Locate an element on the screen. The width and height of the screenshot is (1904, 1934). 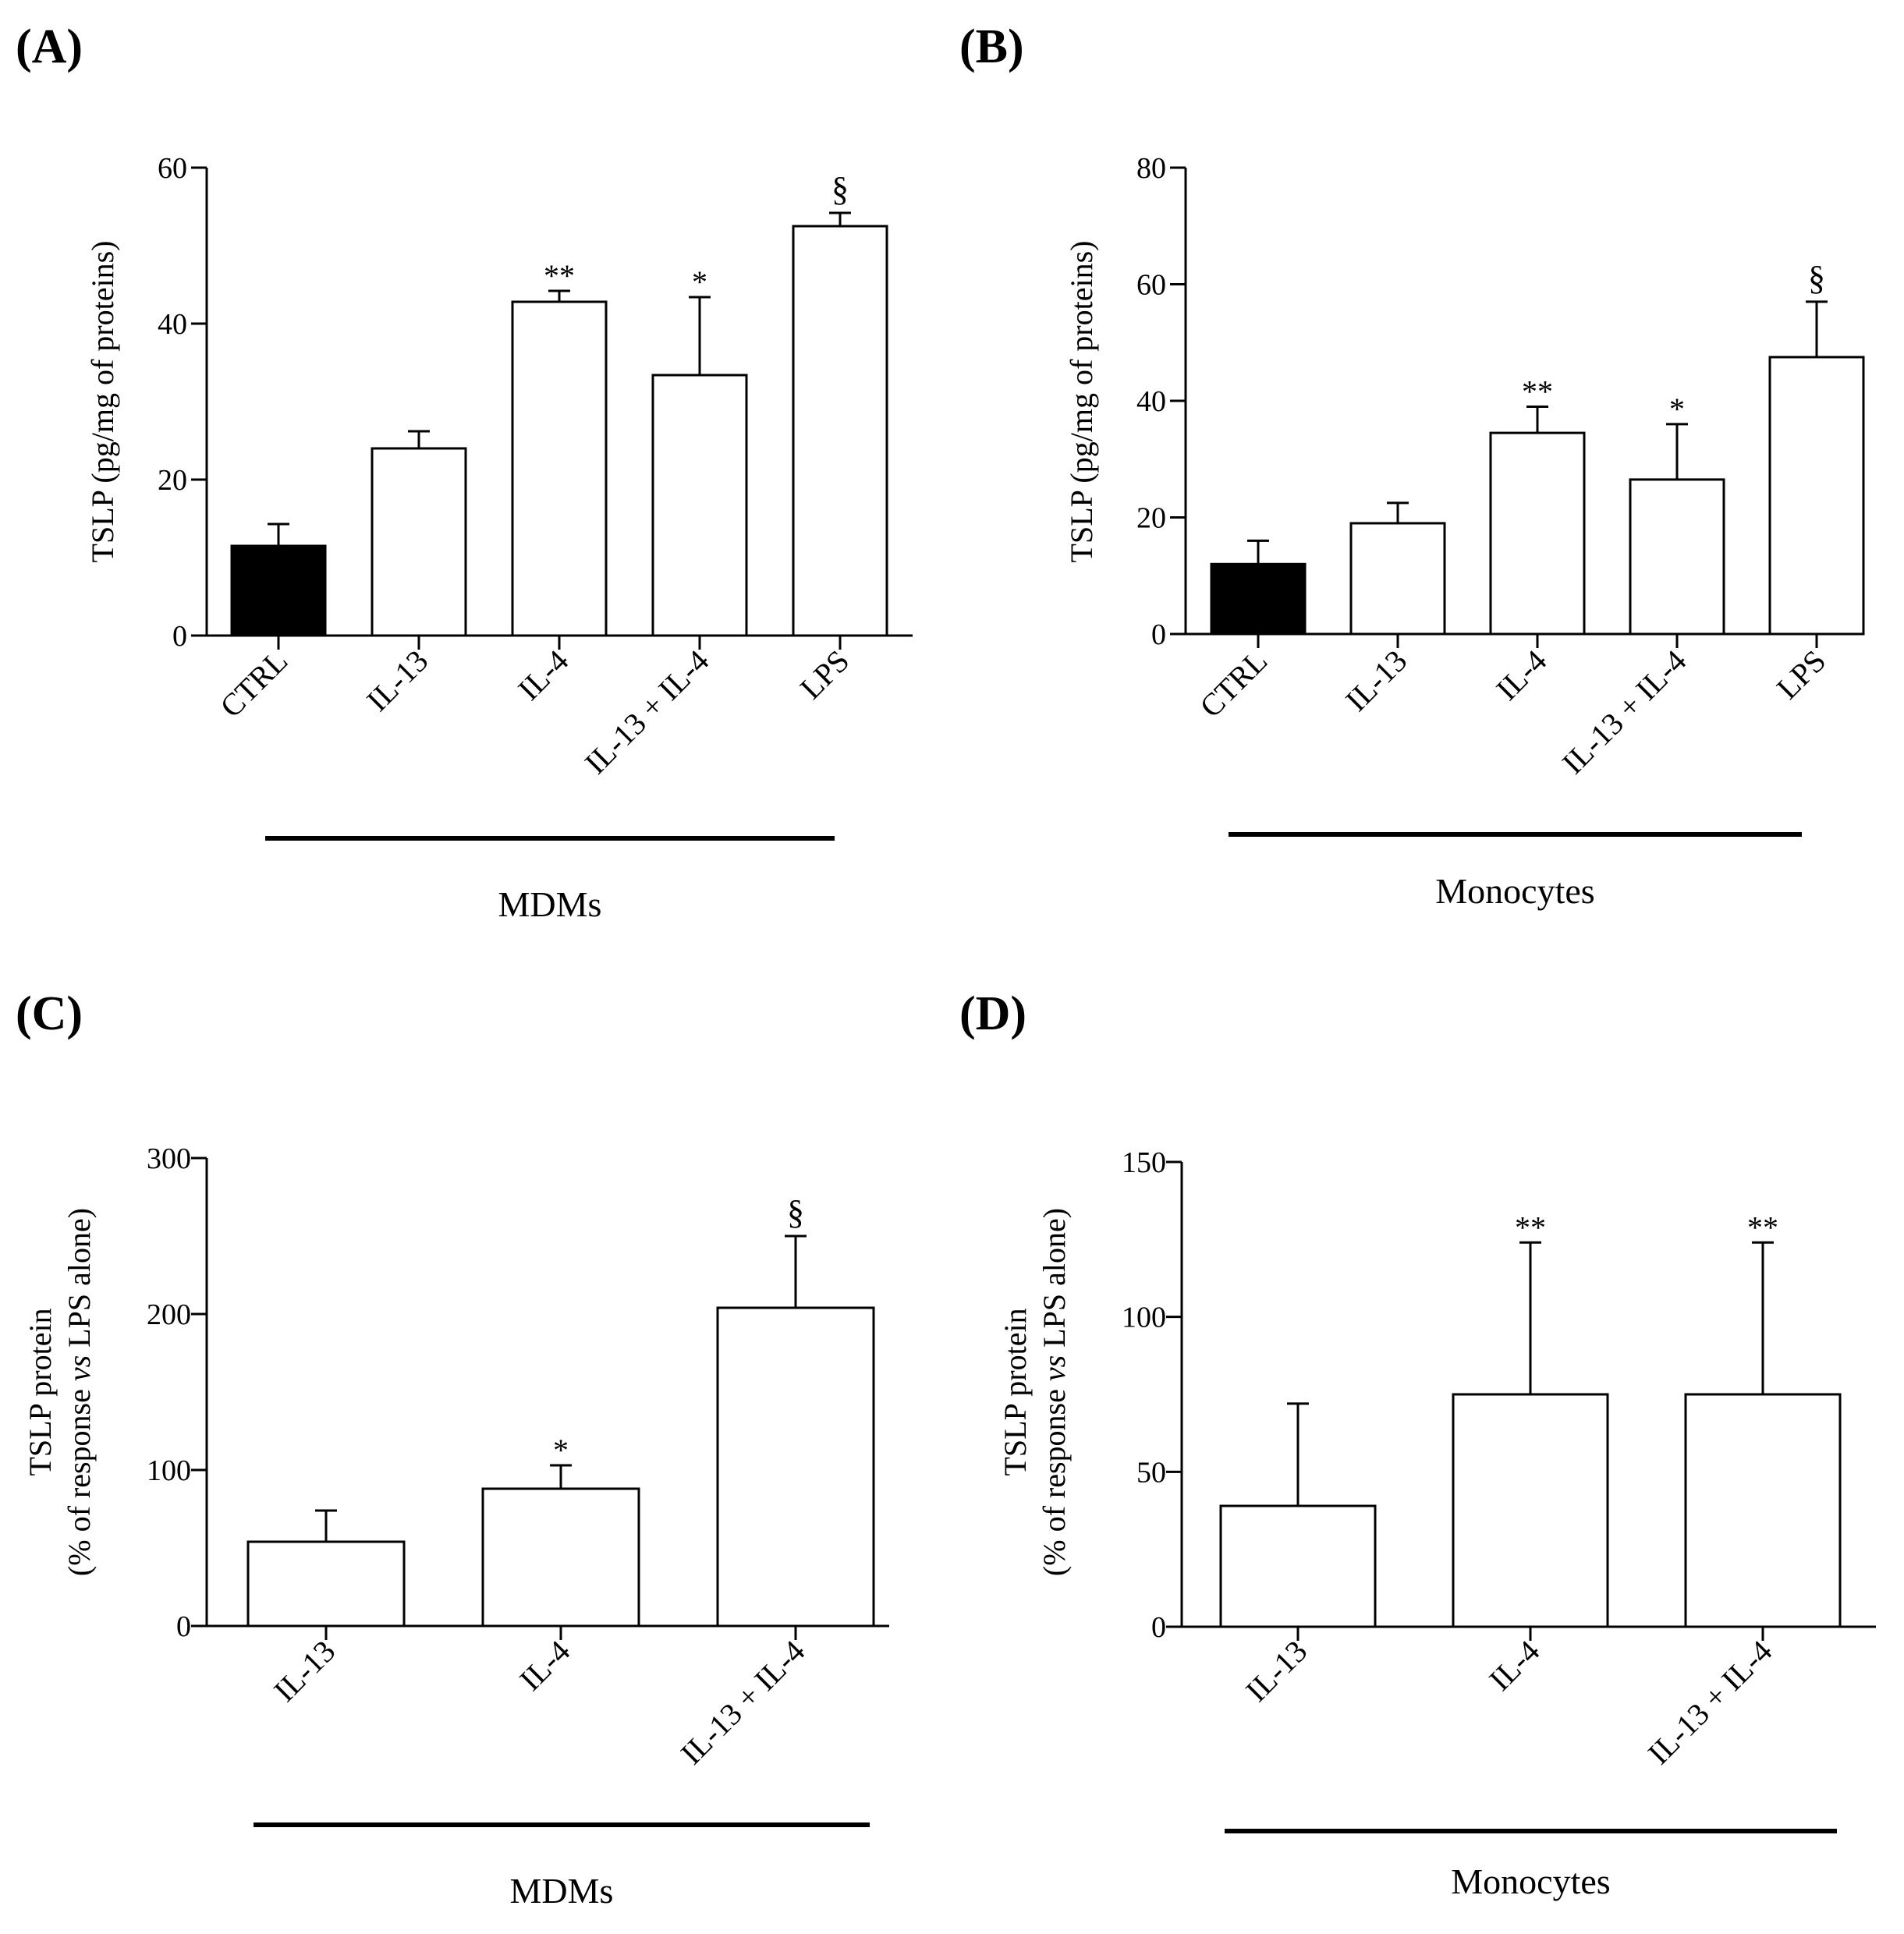
y-tick-label: 50 is located at coordinates (1151, 1472).